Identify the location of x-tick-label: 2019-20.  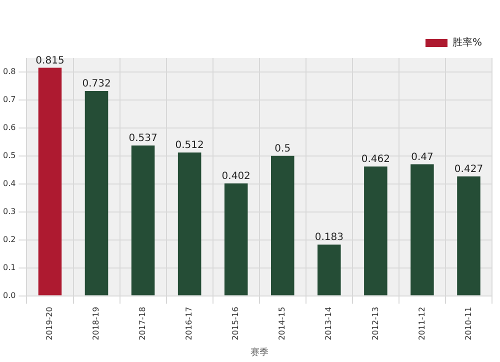
(49, 323).